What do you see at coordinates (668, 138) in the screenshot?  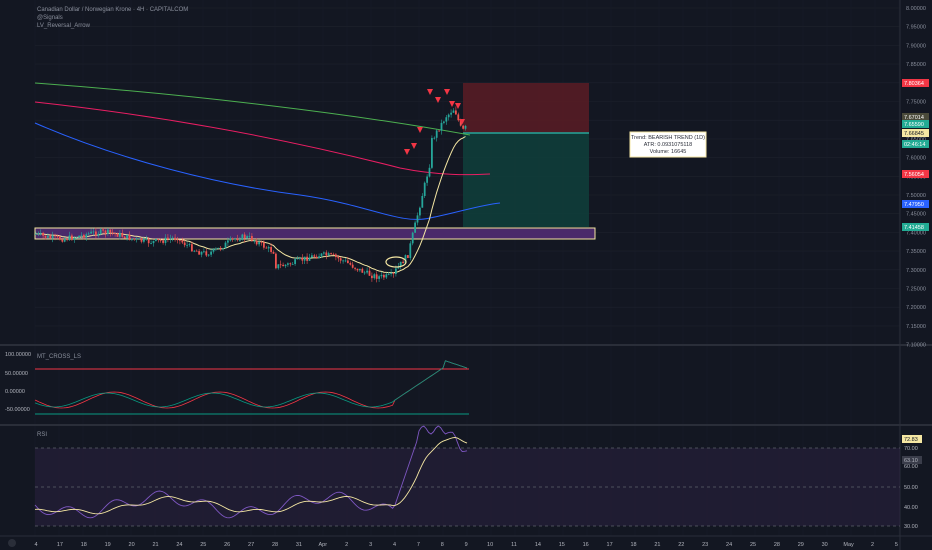 I see `info-trend: Trend: BEARISH TREND (1D)` at bounding box center [668, 138].